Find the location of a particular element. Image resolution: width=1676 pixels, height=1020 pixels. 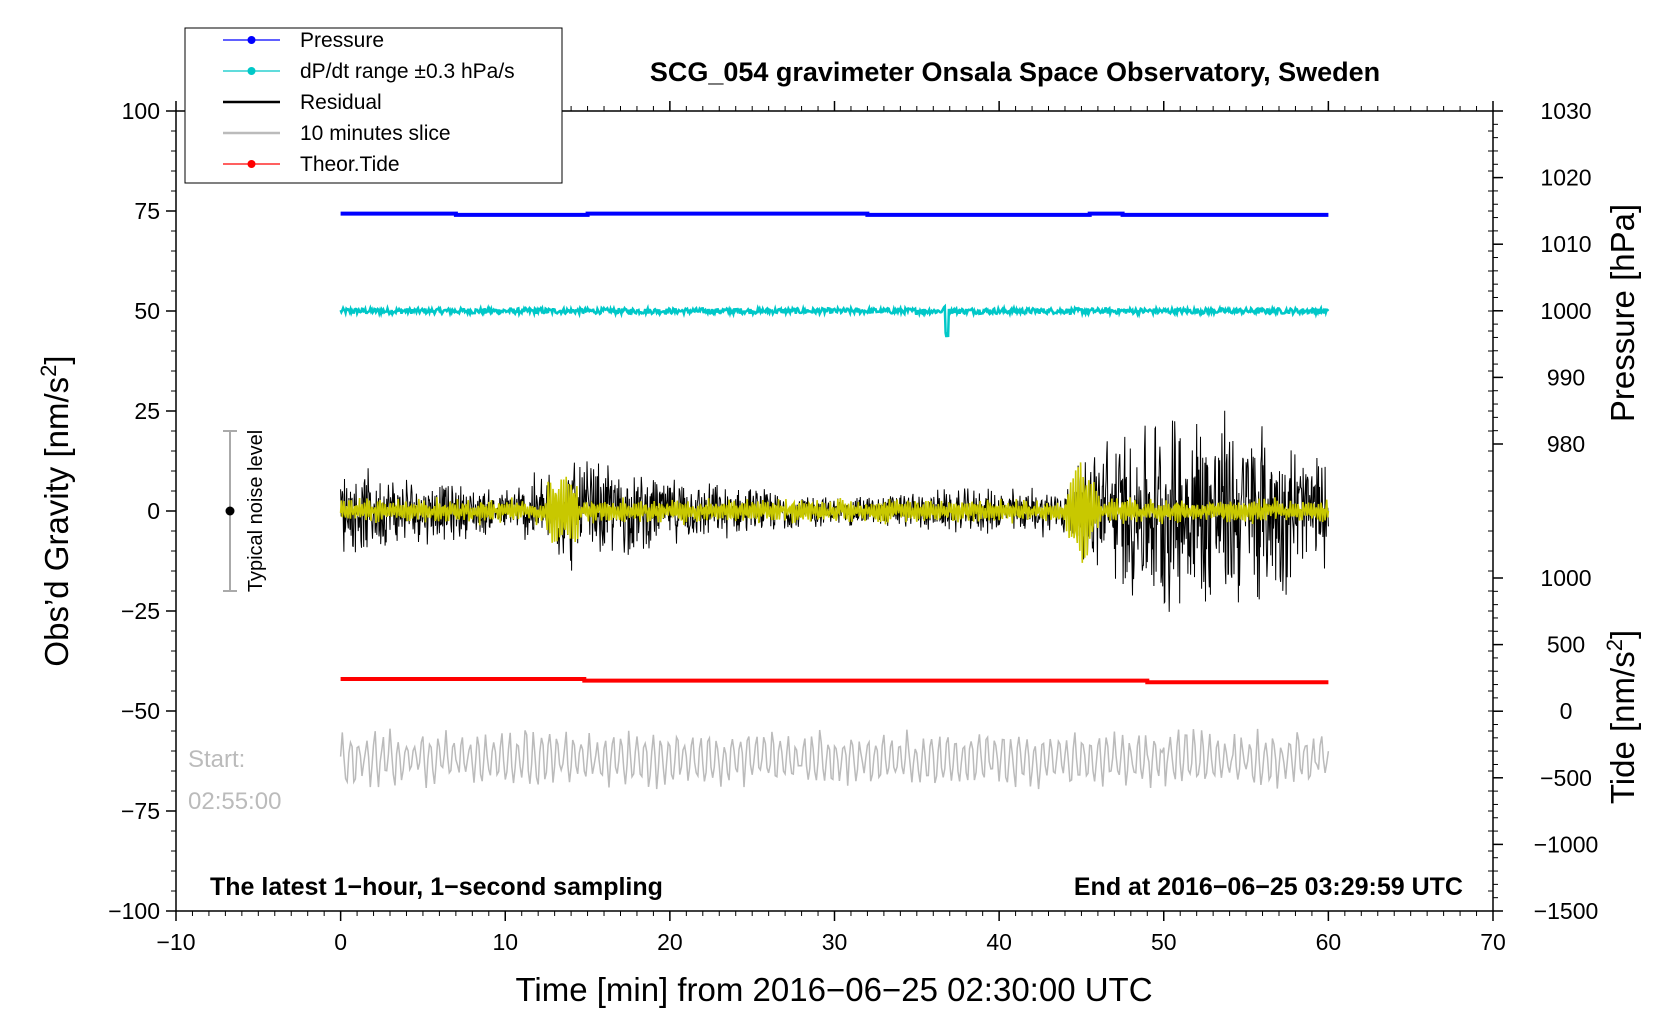

pressure-tick-label: 980 is located at coordinates (1566, 444).